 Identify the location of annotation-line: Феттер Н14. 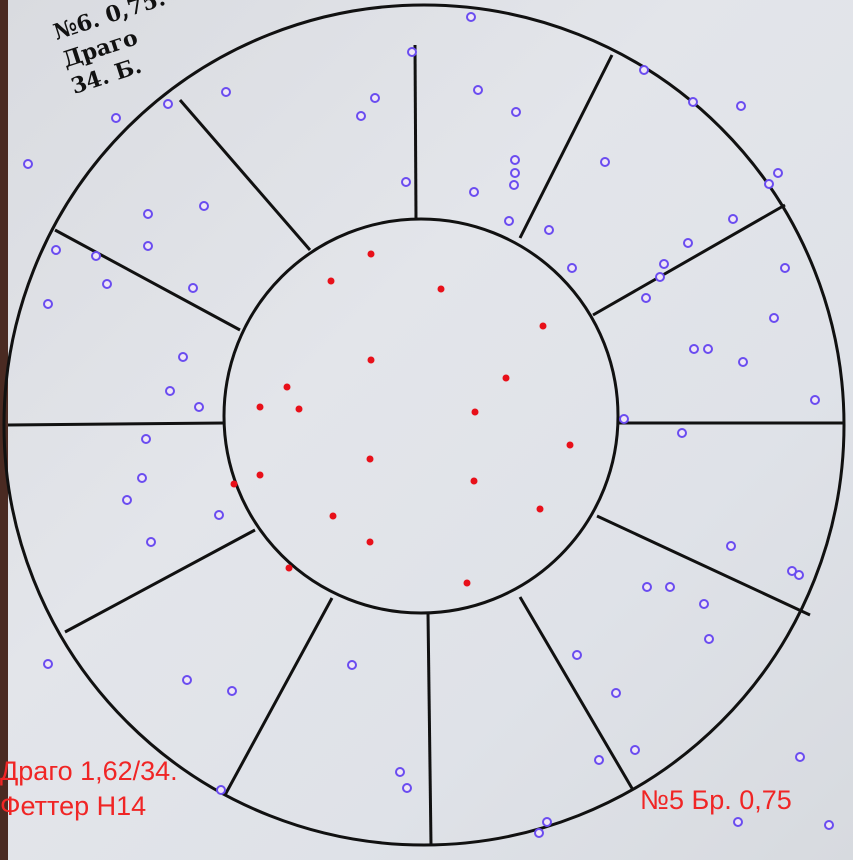
(73, 806).